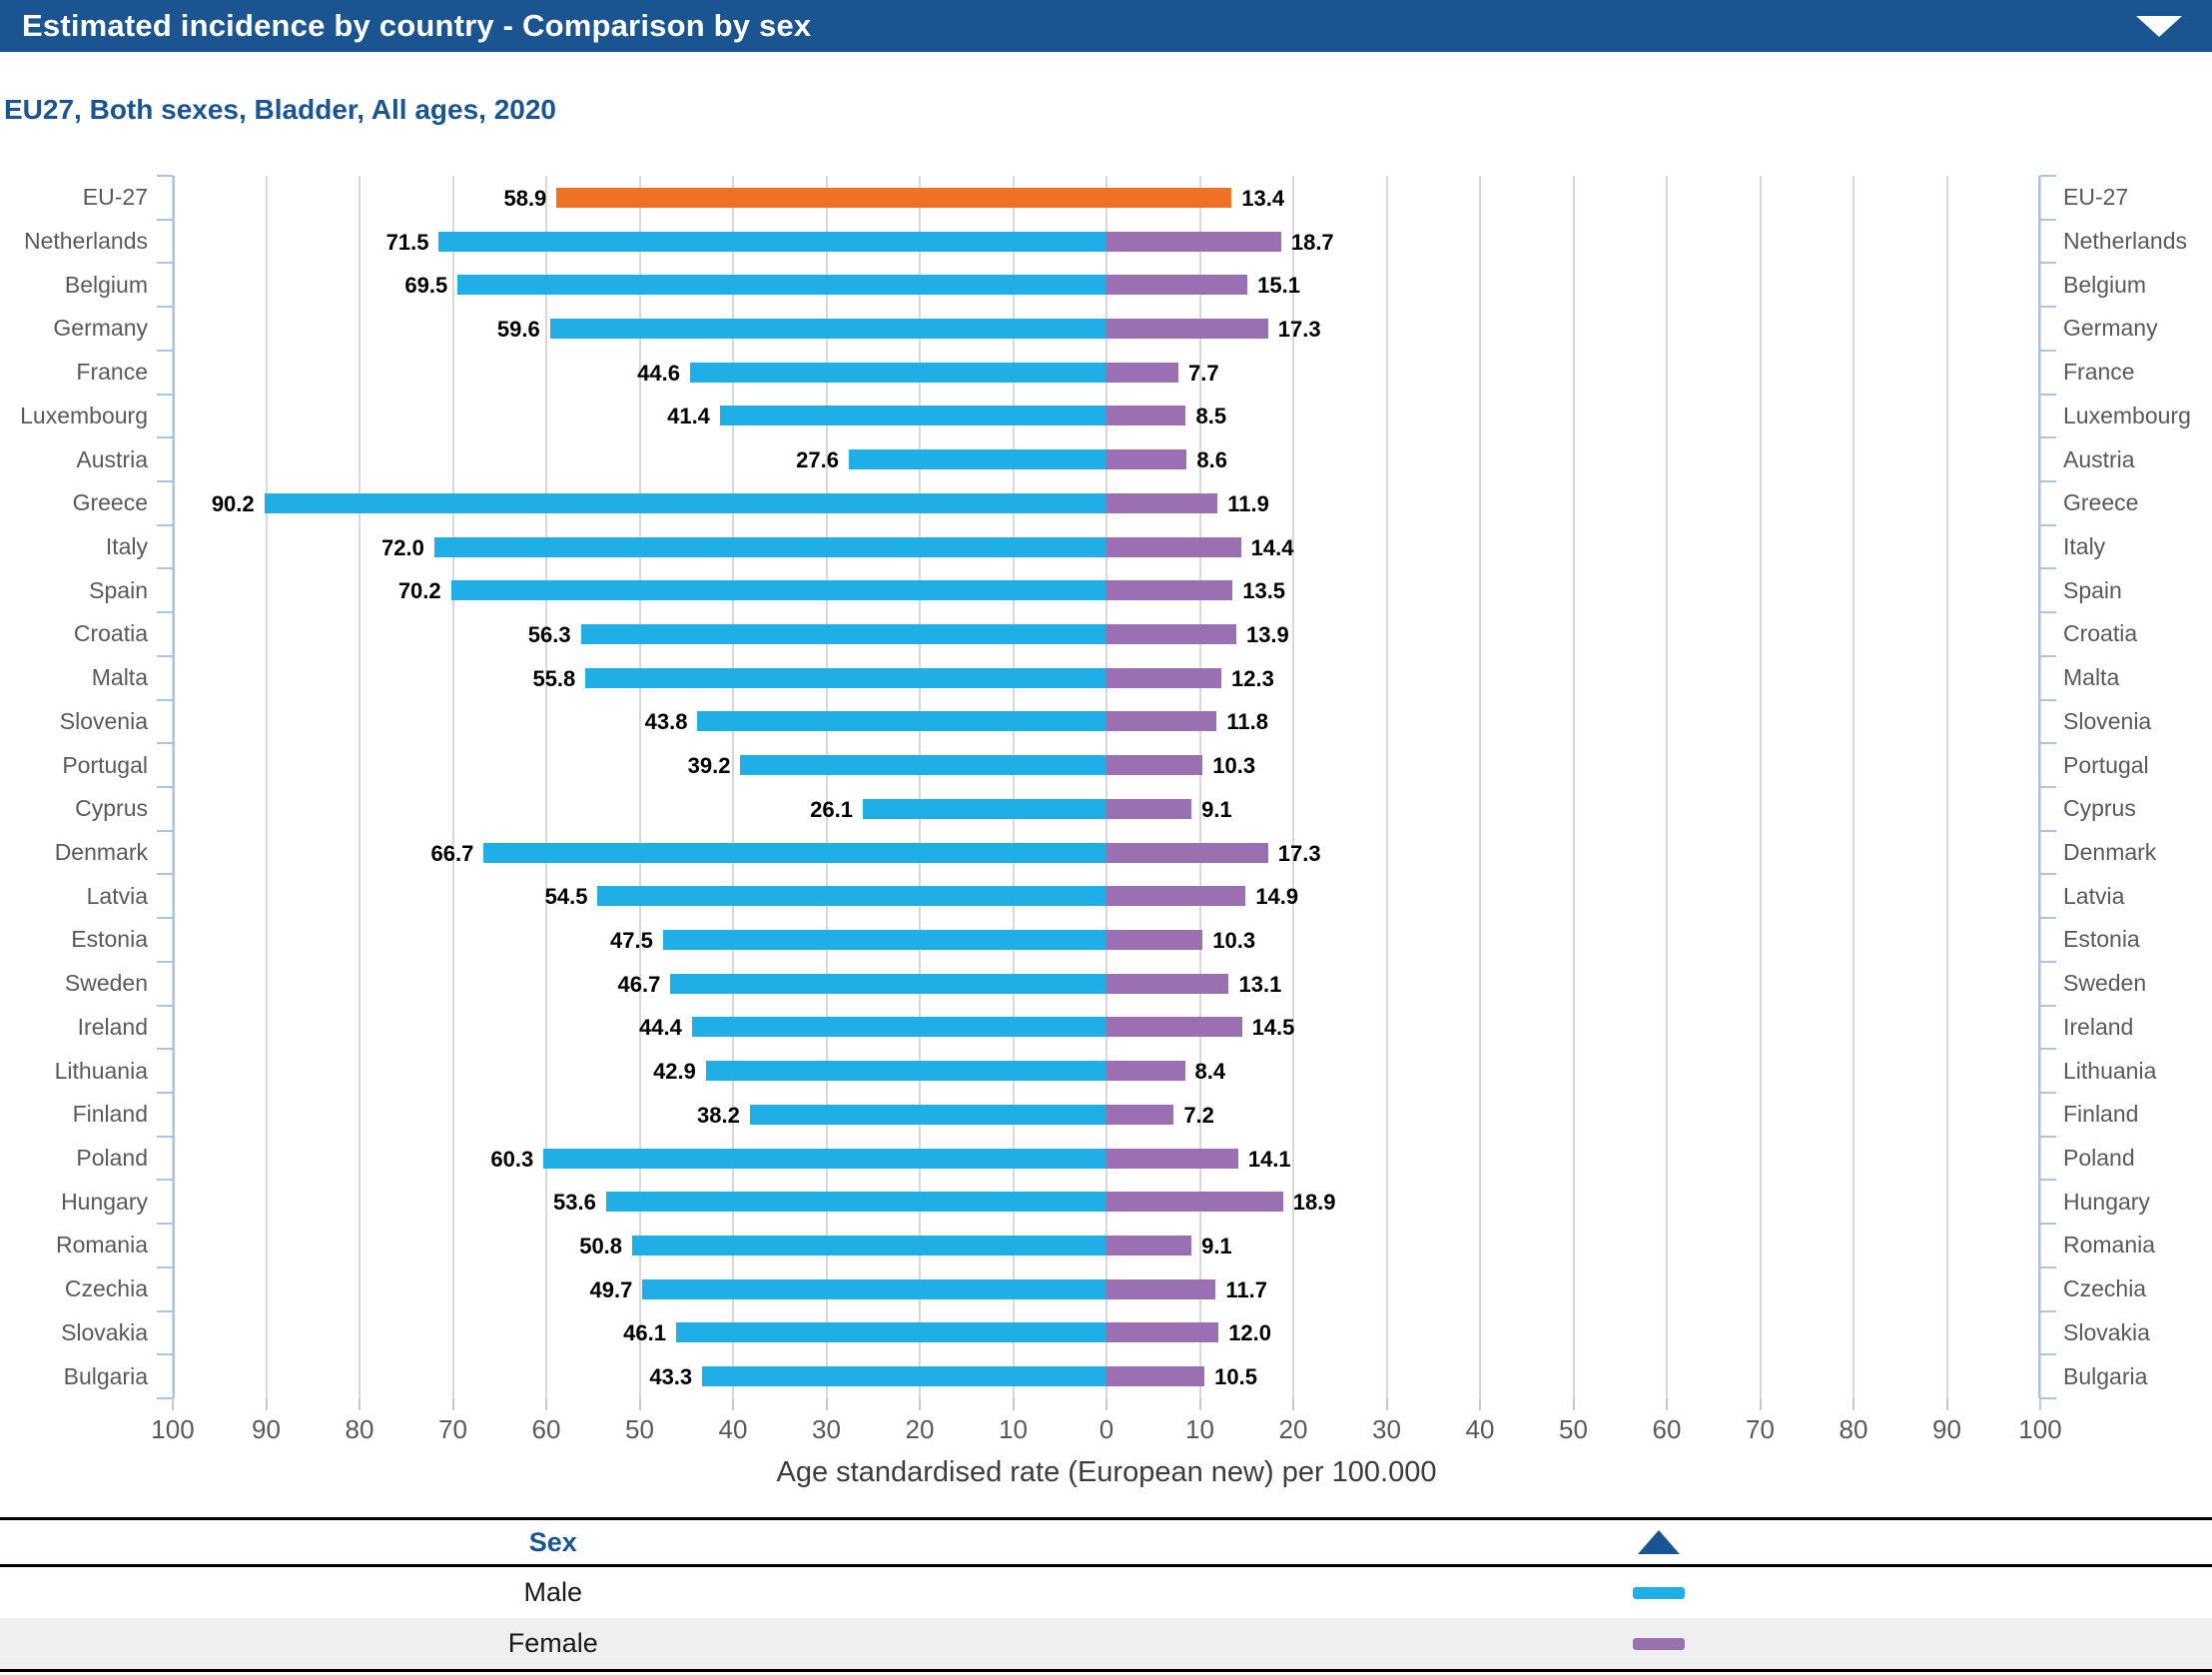  I want to click on female-value-label: 14.4, so click(1272, 547).